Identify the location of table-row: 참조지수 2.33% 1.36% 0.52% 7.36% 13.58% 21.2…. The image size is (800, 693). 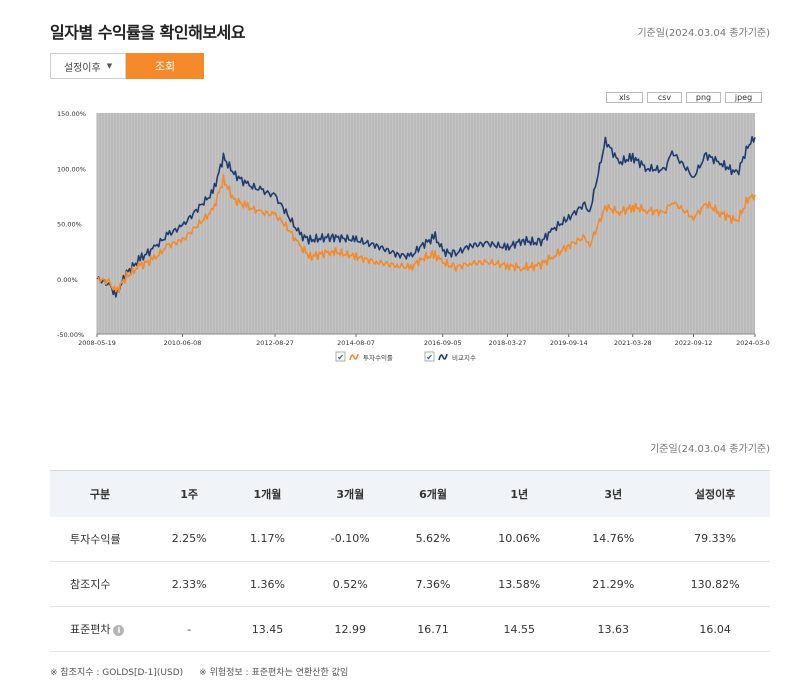
(410, 584).